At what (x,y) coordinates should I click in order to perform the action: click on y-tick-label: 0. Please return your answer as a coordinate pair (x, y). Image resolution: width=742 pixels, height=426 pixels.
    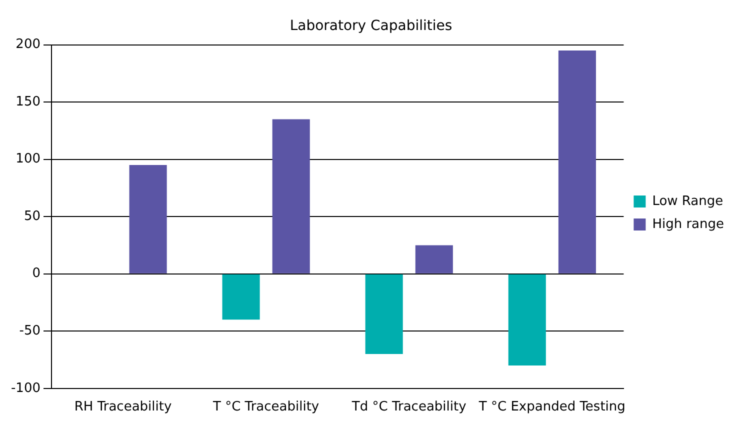
    Looking at the image, I should click on (36, 274).